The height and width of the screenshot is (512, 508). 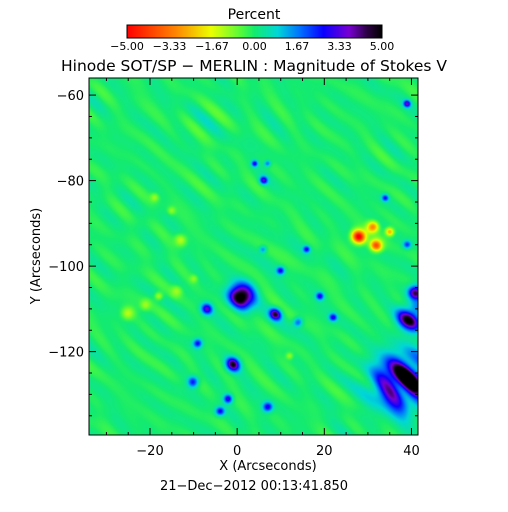 I want to click on y-axis-label: Y (Arcseconds), so click(x=36, y=256).